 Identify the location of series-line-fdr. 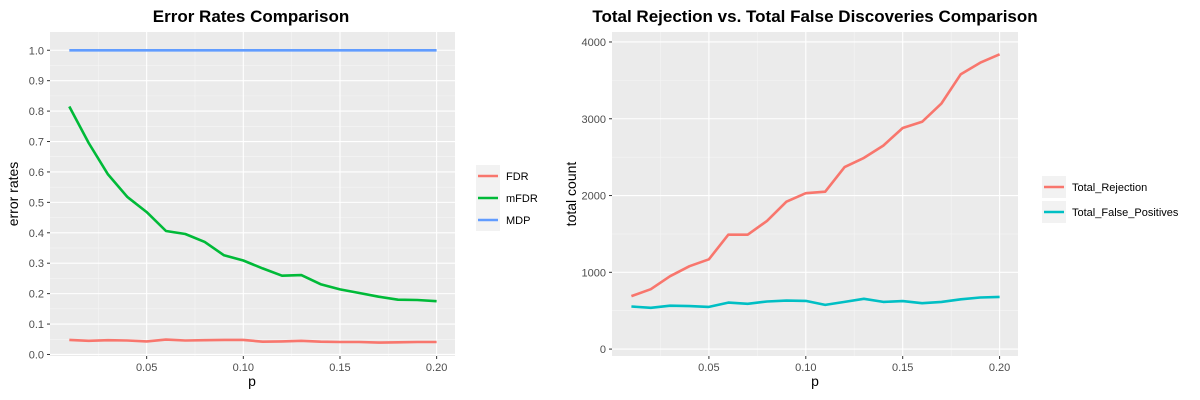
(253, 341).